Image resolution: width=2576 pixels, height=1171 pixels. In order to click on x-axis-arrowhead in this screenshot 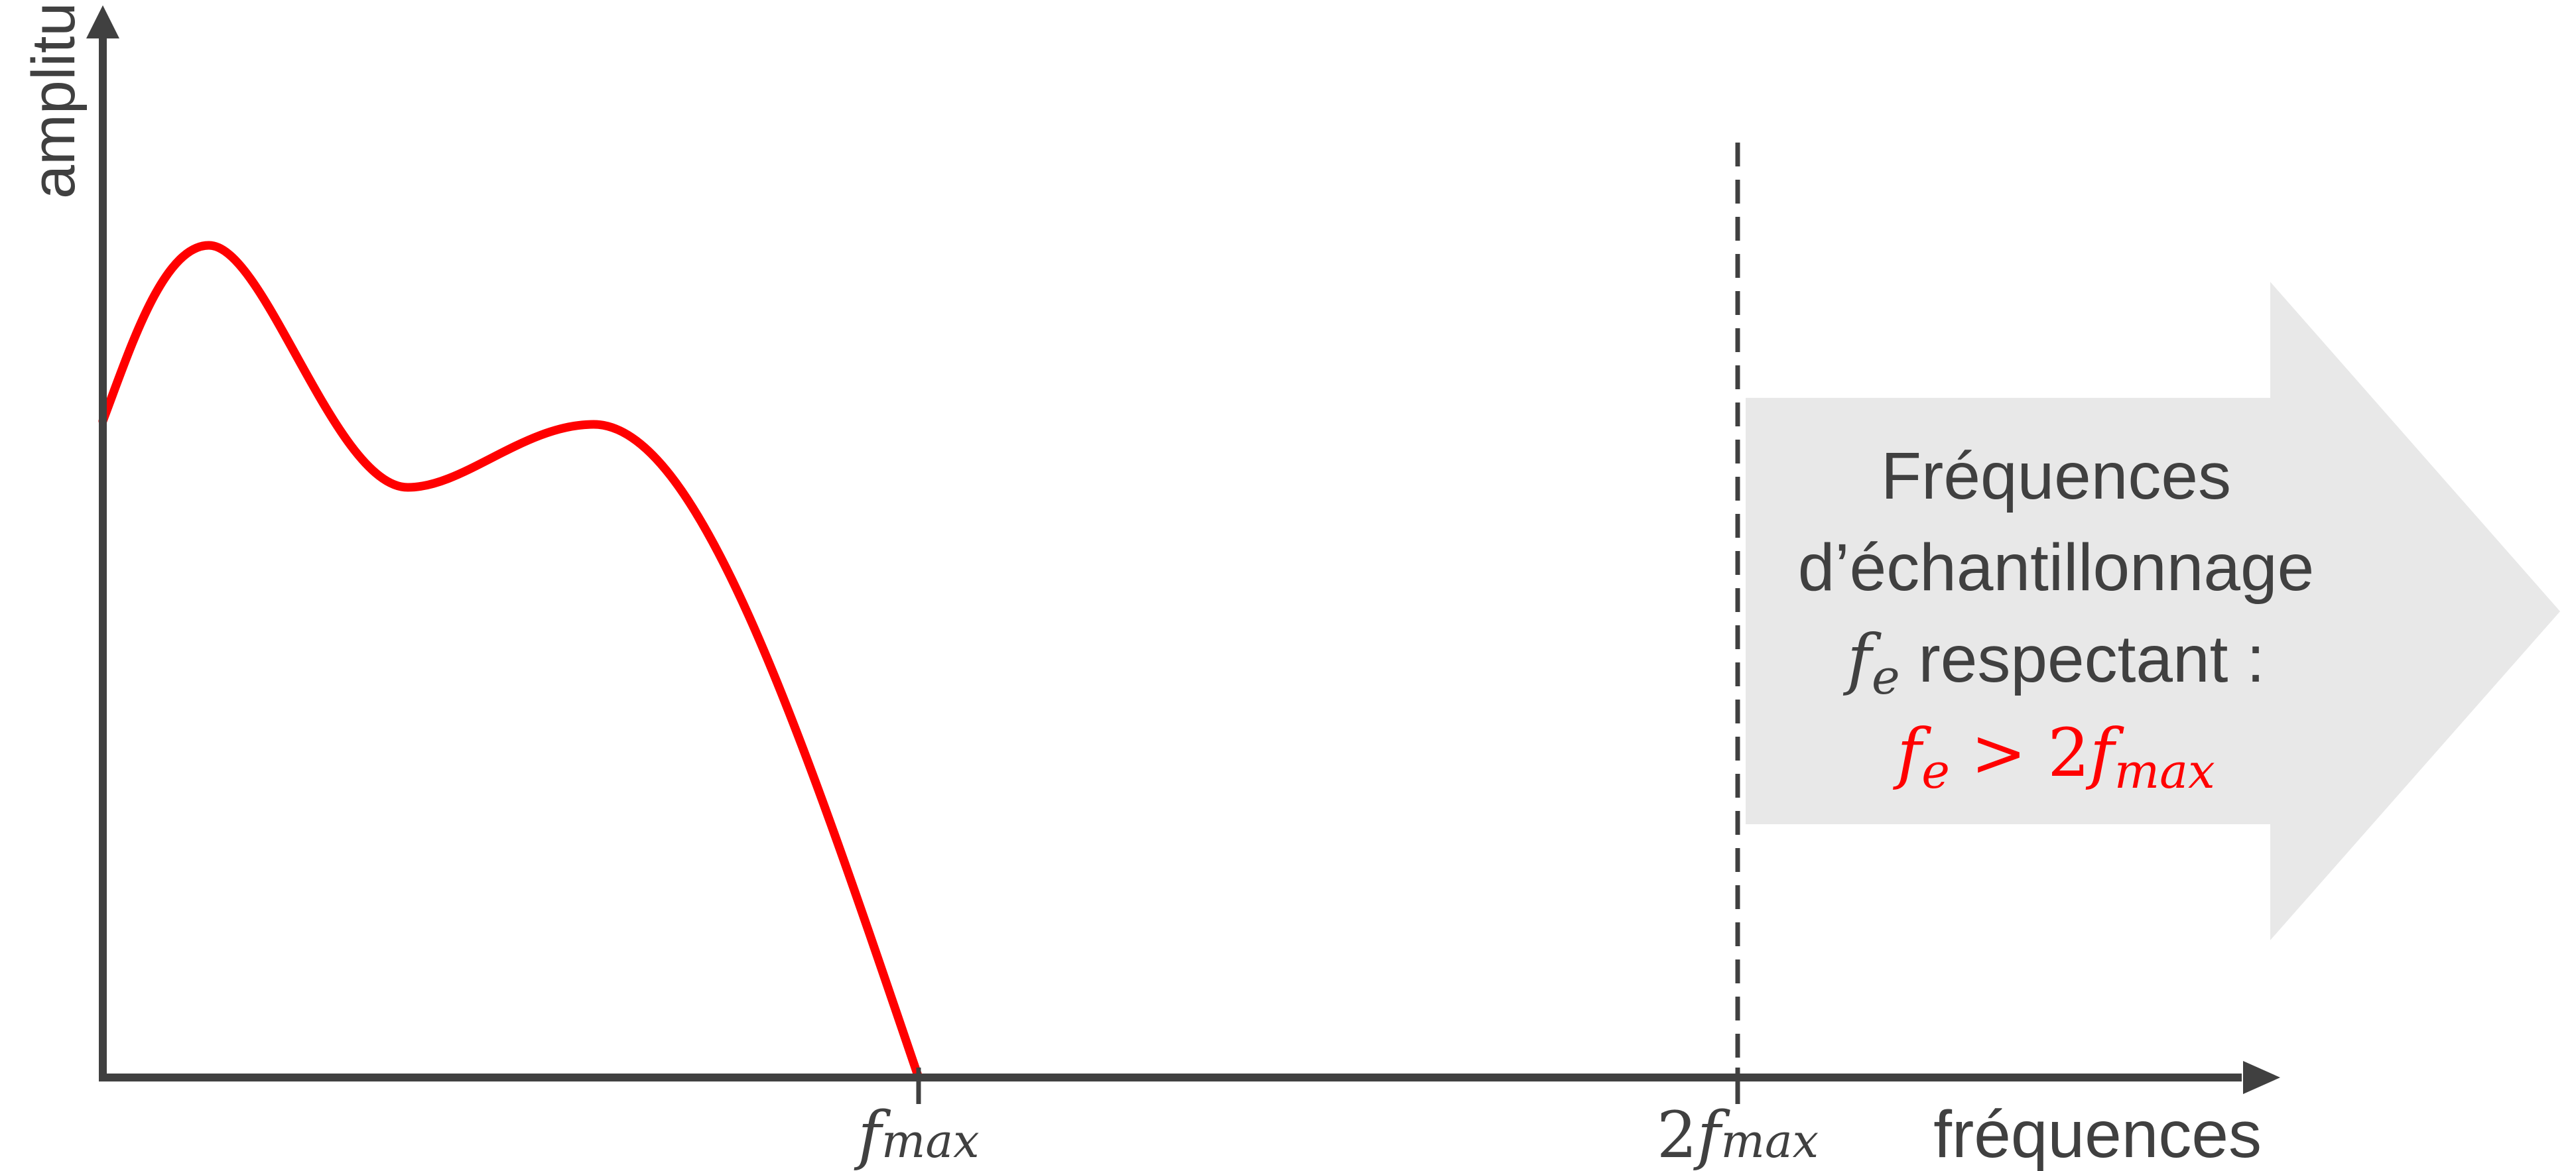, I will do `click(2261, 1078)`.